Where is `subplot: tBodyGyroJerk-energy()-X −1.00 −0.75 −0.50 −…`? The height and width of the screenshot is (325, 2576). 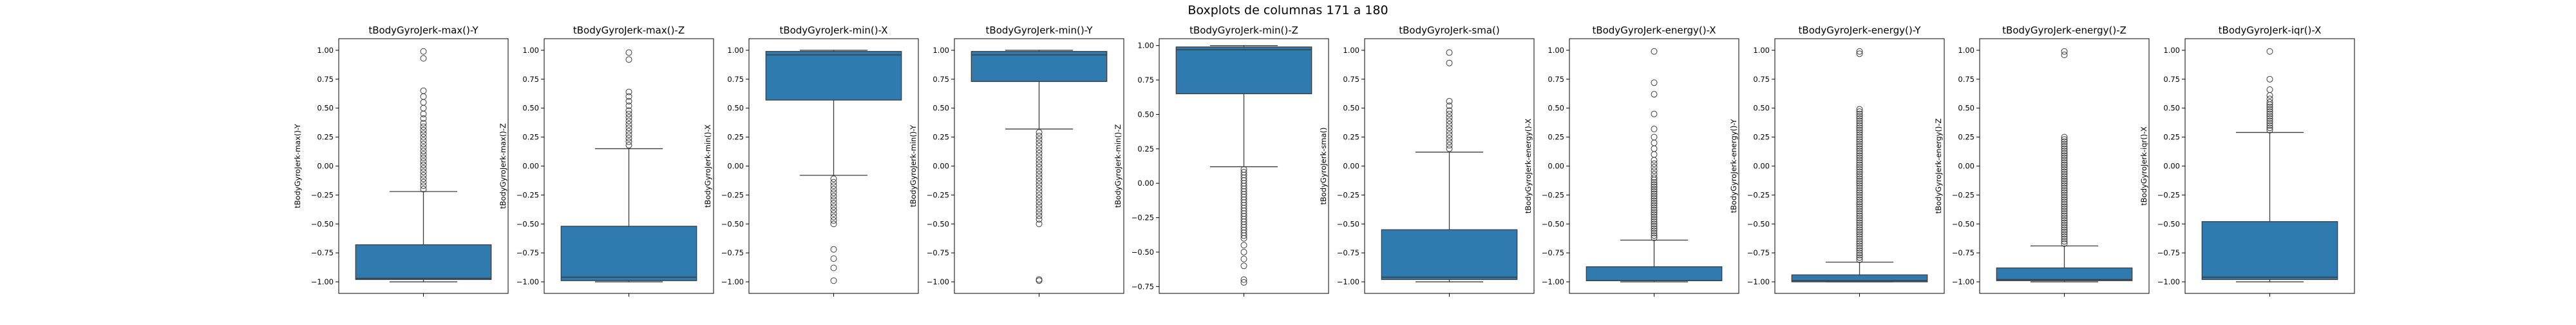
subplot: tBodyGyroJerk-energy()-X −1.00 −0.75 −0.50 −… is located at coordinates (1632, 161).